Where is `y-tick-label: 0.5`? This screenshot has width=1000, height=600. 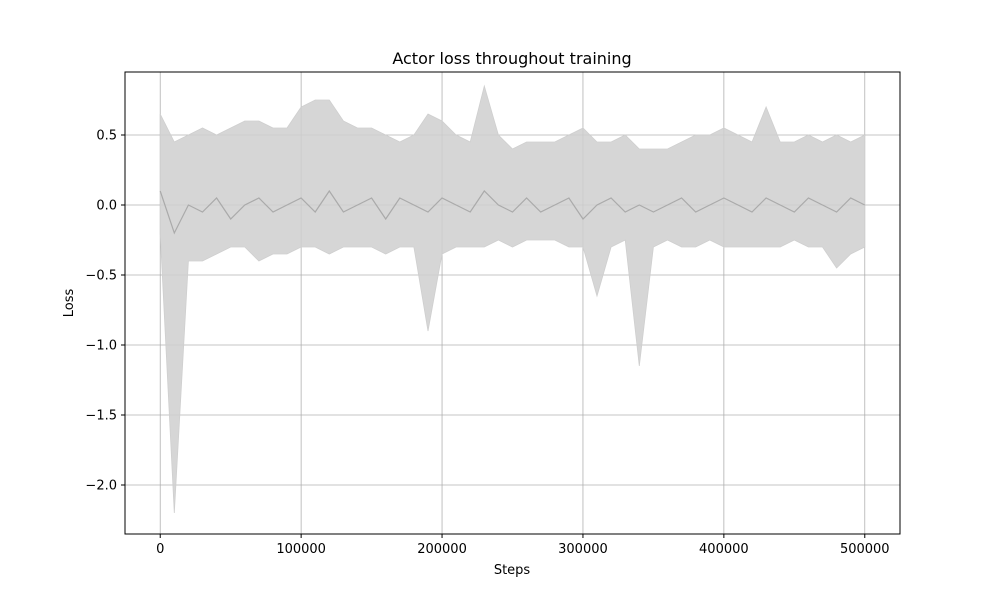 y-tick-label: 0.5 is located at coordinates (106, 136).